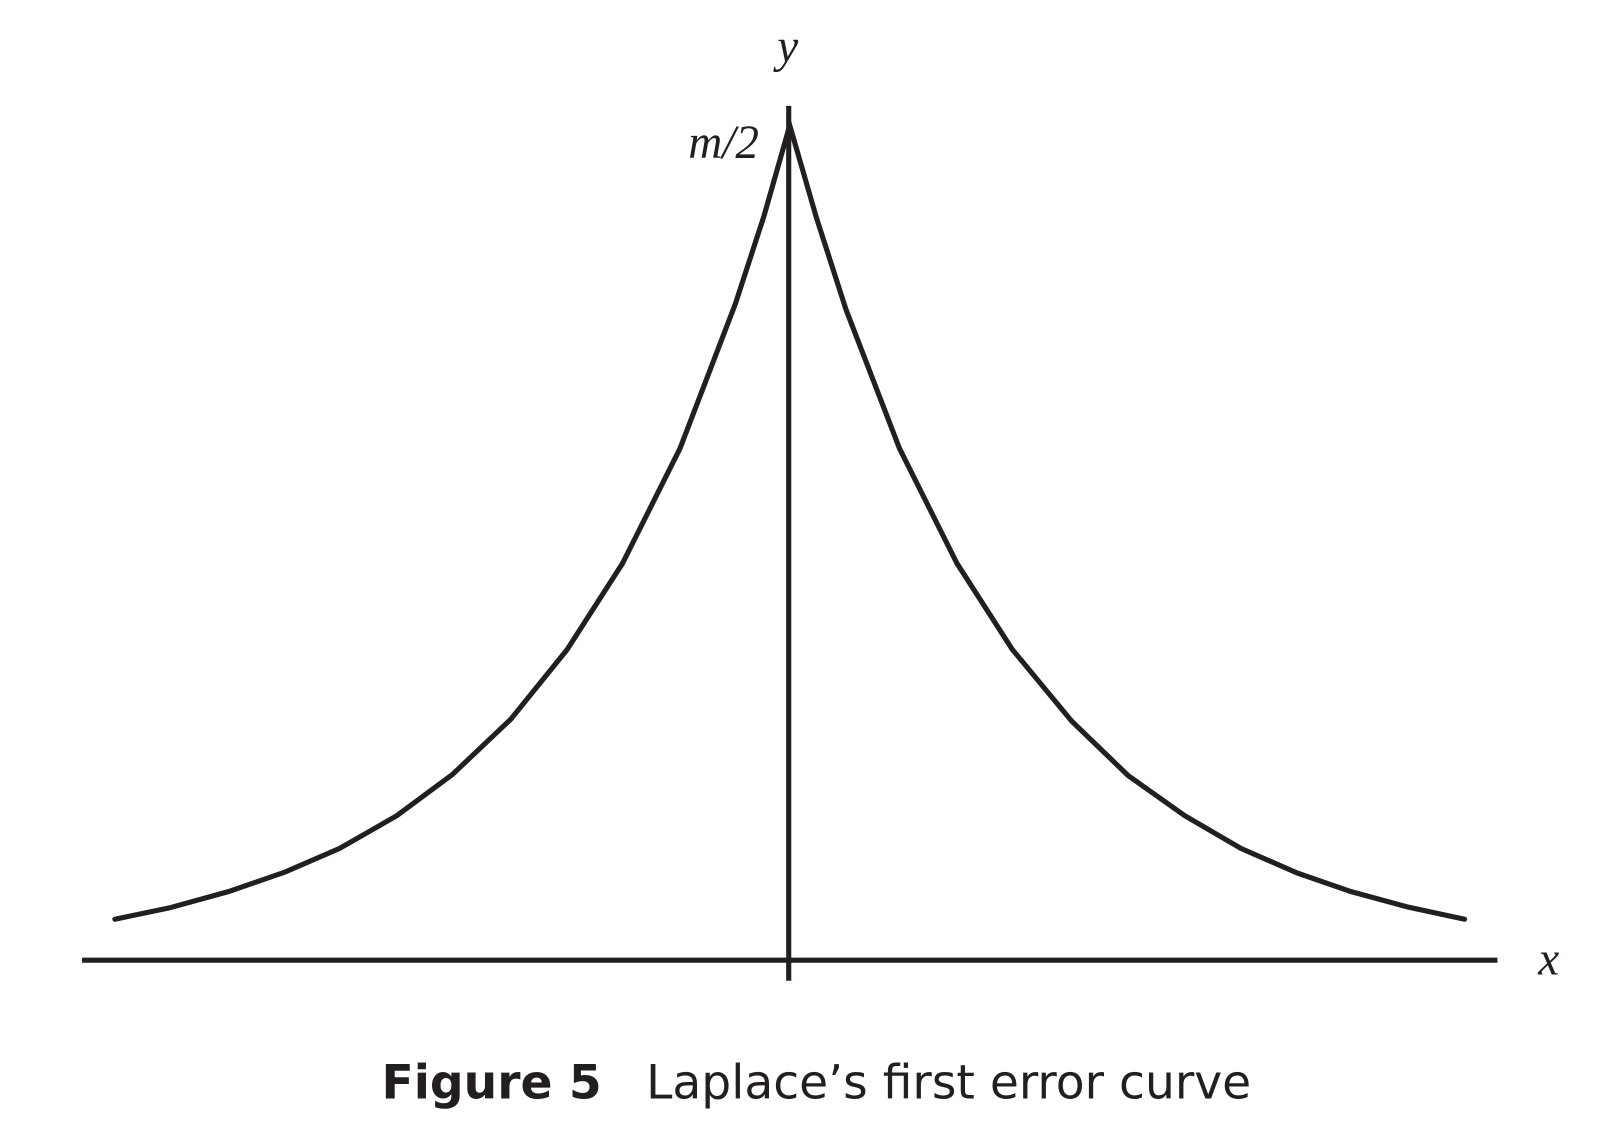  Describe the element at coordinates (948, 1083) in the screenshot. I see `caption-text: Laplace’s first error curve` at that location.